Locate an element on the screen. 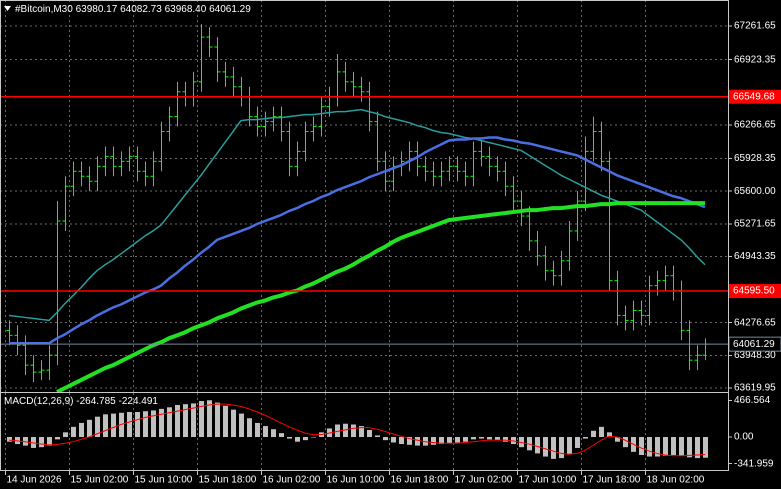 This screenshot has height=489, width=781. macd-signal-last: -224.491 is located at coordinates (139, 401).